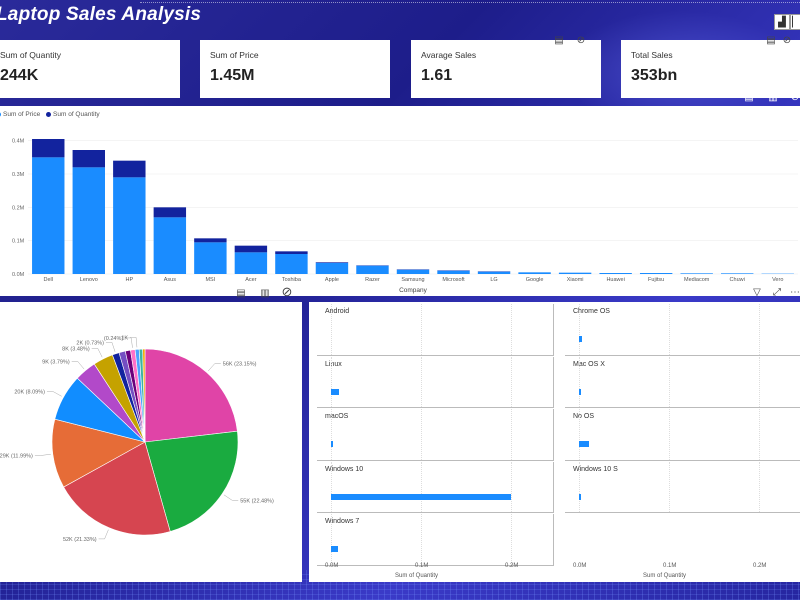 The image size is (800, 600). What do you see at coordinates (49, 114) in the screenshot?
I see `legend-dot` at bounding box center [49, 114].